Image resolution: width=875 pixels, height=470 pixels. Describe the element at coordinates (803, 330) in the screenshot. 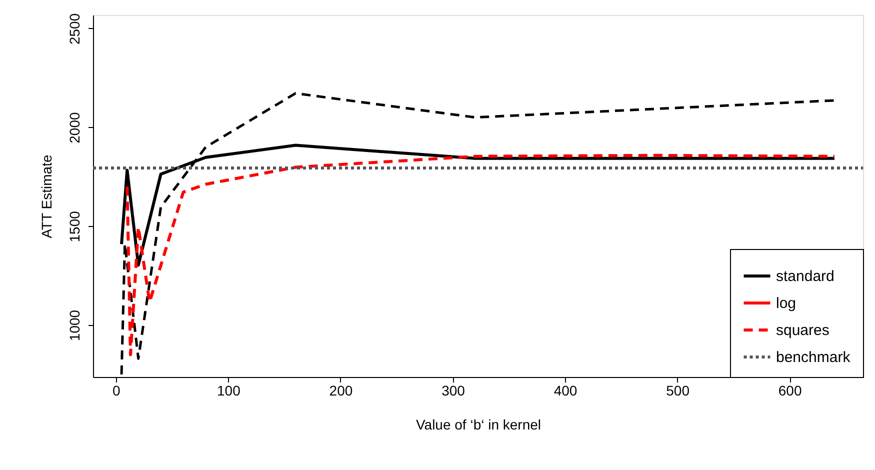

I see `legend-label: squares` at that location.